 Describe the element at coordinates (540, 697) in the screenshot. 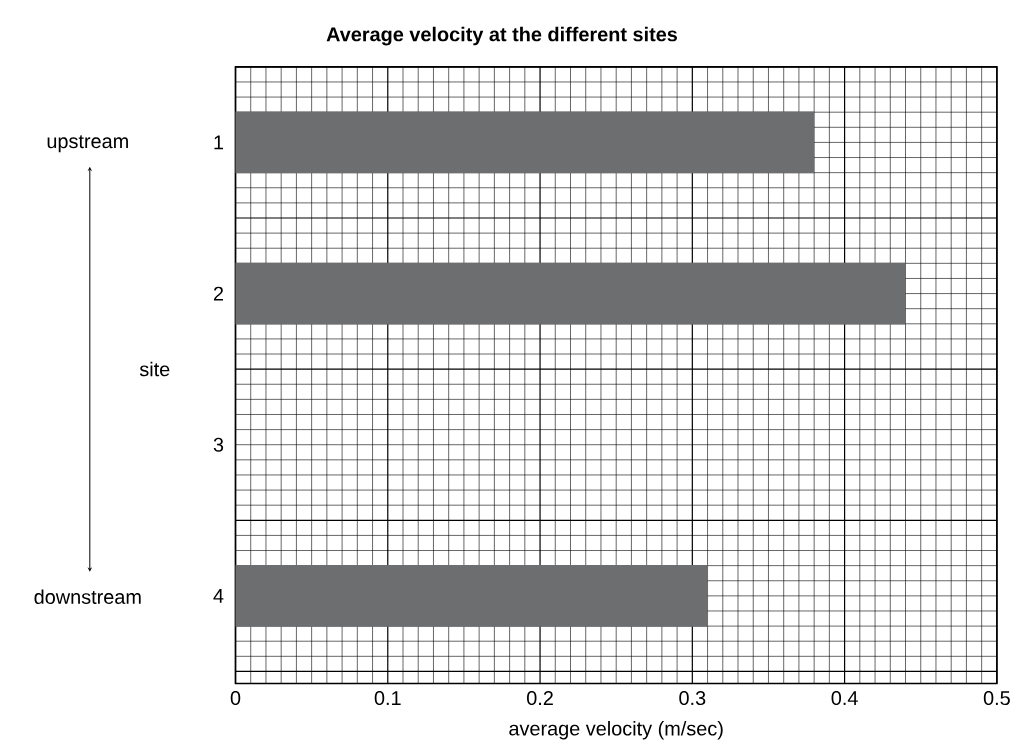

I see `x-tick-label: 0.2` at that location.